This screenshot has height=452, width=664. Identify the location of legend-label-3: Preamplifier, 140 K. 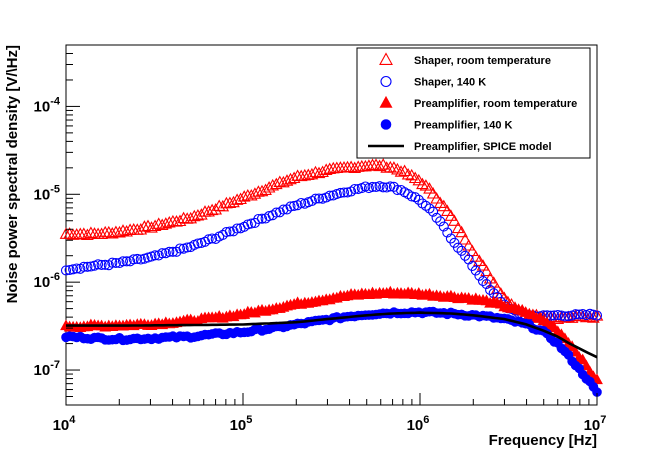
(463, 126).